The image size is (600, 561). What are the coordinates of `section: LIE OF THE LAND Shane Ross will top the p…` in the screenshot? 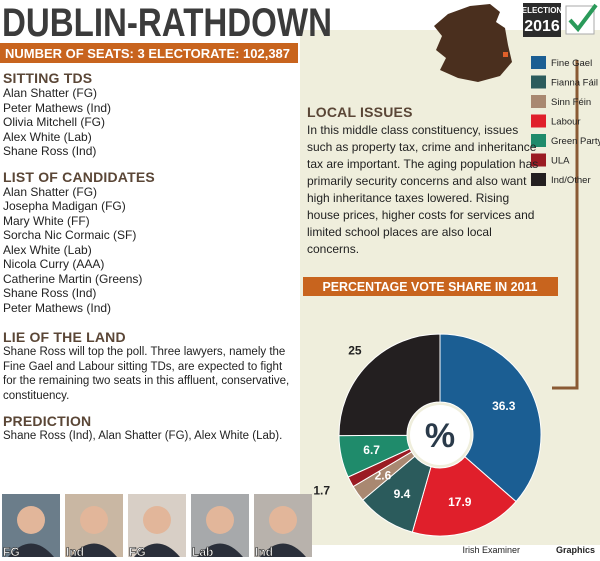 It's located at (149, 366).